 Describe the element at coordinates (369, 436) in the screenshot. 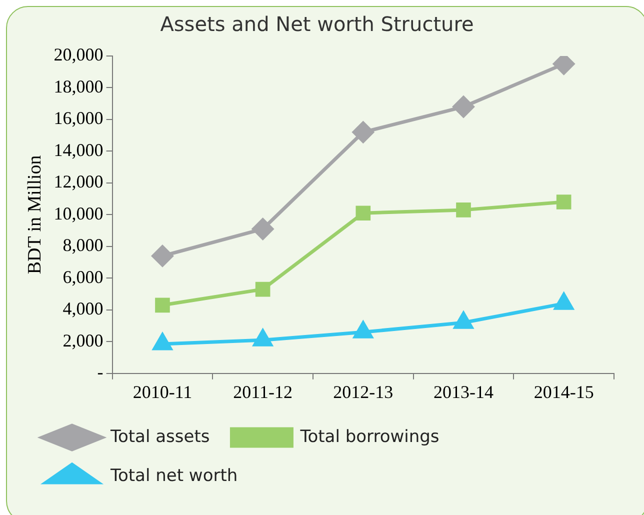

I see `legend-label: Total borrowings` at that location.